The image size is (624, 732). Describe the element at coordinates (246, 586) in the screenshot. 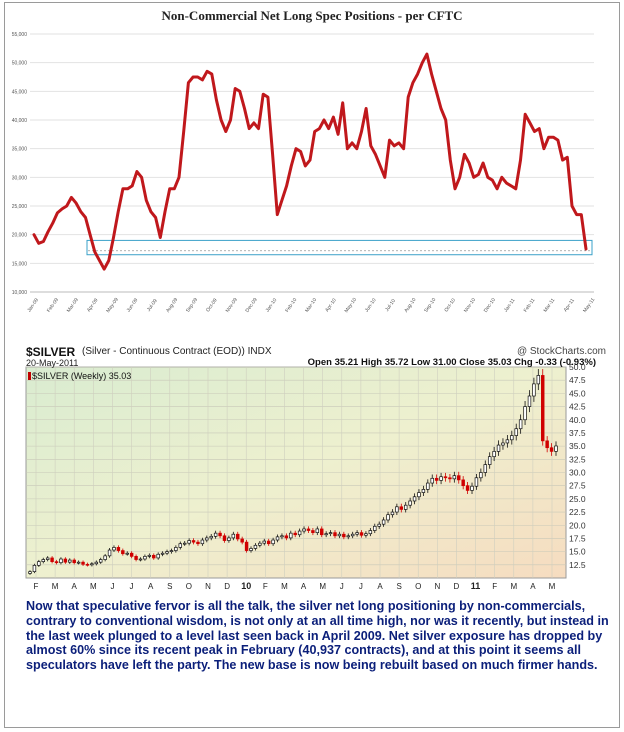

I see `x-tick-label: 10` at that location.